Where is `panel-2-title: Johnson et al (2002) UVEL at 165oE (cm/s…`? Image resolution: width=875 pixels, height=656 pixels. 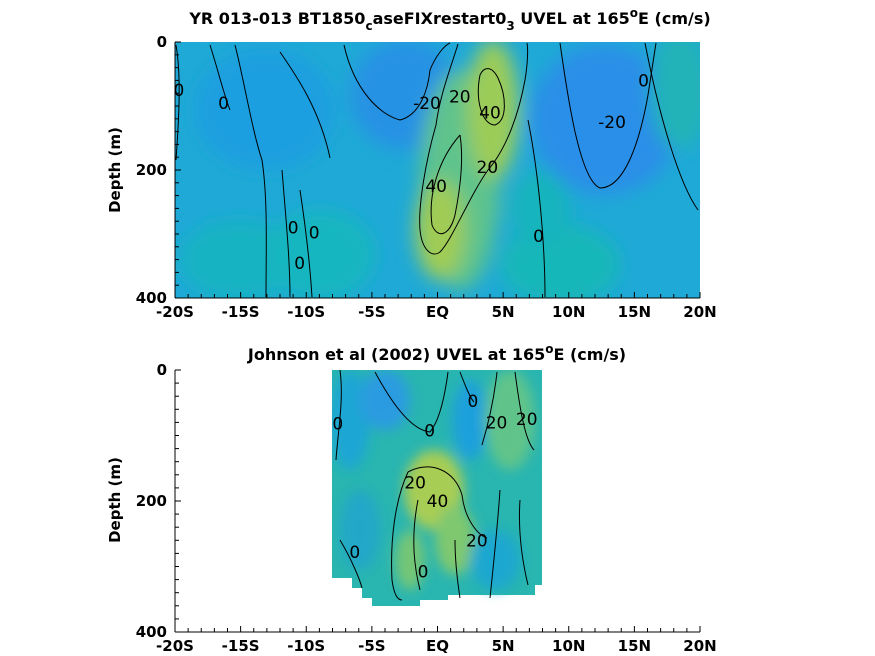 panel-2-title: Johnson et al (2002) UVEL at 165oE (cm/s… is located at coordinates (436, 353).